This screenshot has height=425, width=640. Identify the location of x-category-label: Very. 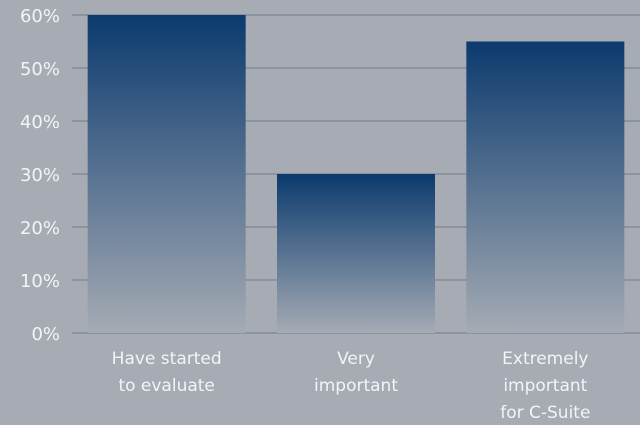
(356, 359).